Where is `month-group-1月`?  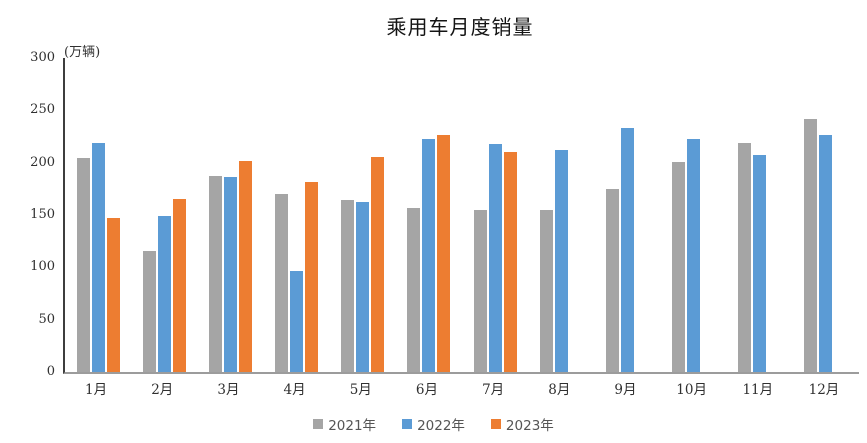 month-group-1月 is located at coordinates (98, 215).